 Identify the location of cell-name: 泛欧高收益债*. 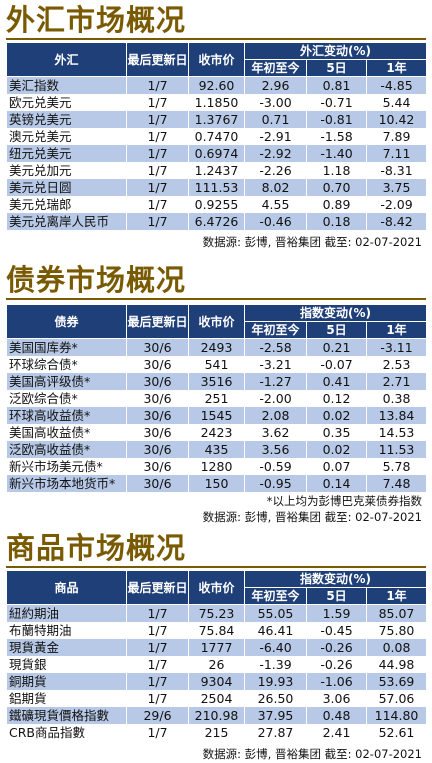
(66, 449).